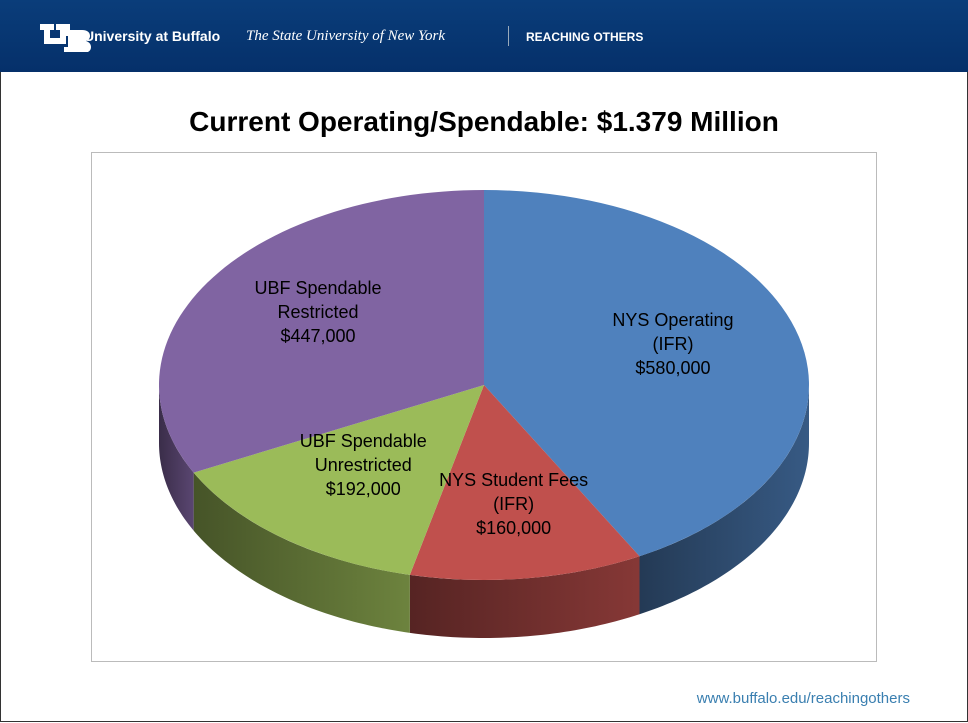 The height and width of the screenshot is (723, 968). What do you see at coordinates (152, 36) in the screenshot?
I see `university-name: University at Buffalo` at bounding box center [152, 36].